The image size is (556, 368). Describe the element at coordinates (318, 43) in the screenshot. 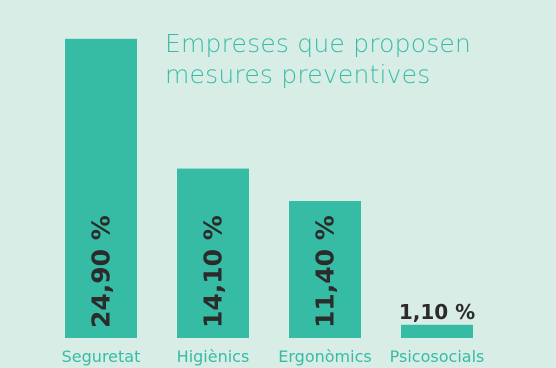

I see `chart-title-line-1: Empreses que proposen` at that location.